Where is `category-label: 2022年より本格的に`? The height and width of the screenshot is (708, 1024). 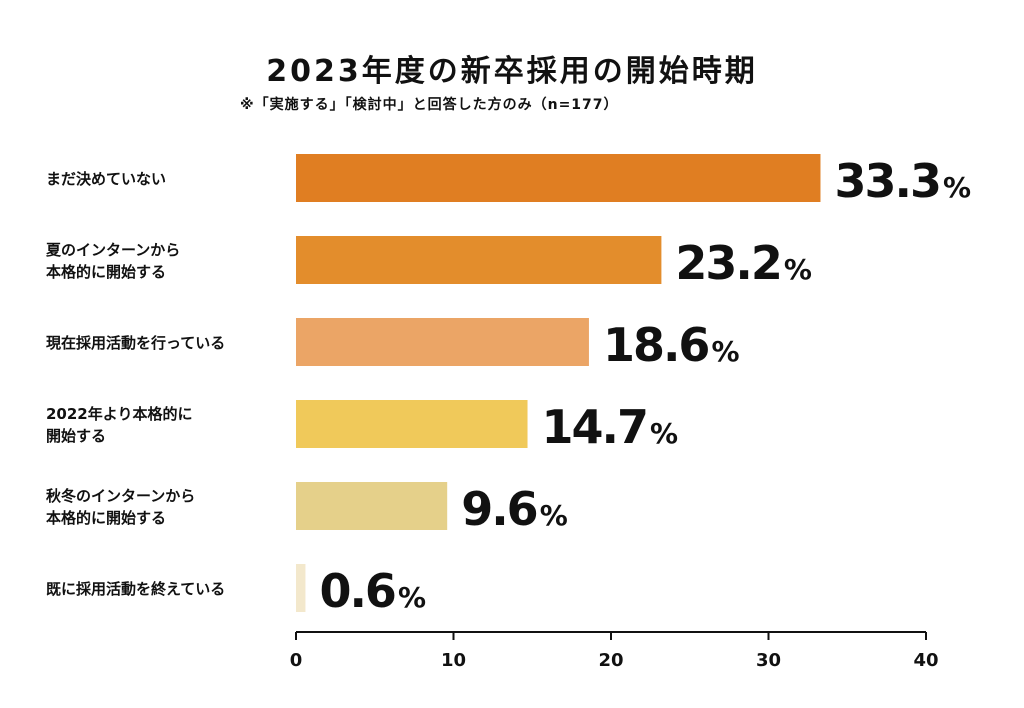
category-label: 2022年より本格的に is located at coordinates (119, 414).